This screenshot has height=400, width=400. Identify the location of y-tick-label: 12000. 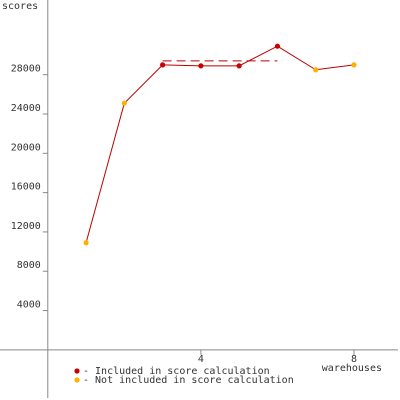
(26, 226).